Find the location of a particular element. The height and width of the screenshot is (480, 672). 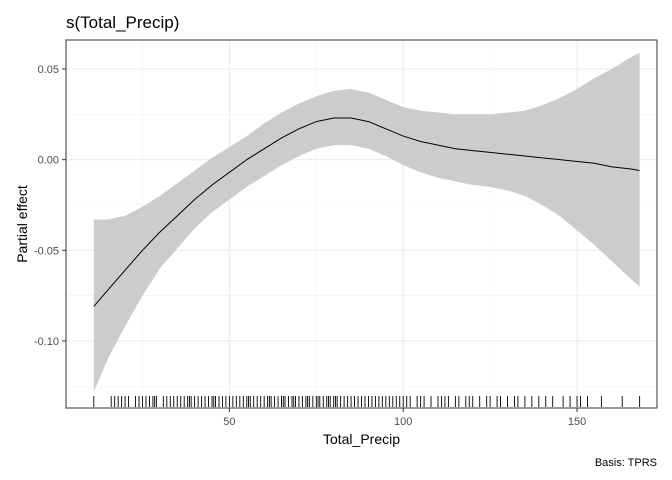

x-tick-label: 50 is located at coordinates (229, 422).